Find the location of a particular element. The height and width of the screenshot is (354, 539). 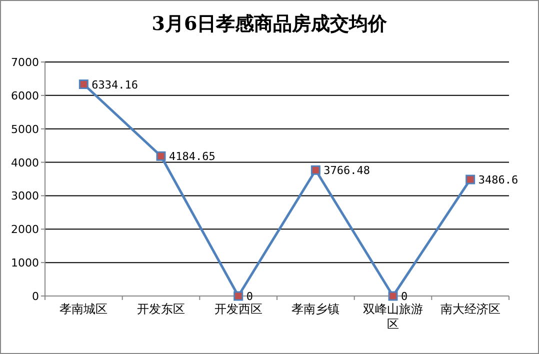

x-tick-label: 孝南乡镇 is located at coordinates (316, 309).